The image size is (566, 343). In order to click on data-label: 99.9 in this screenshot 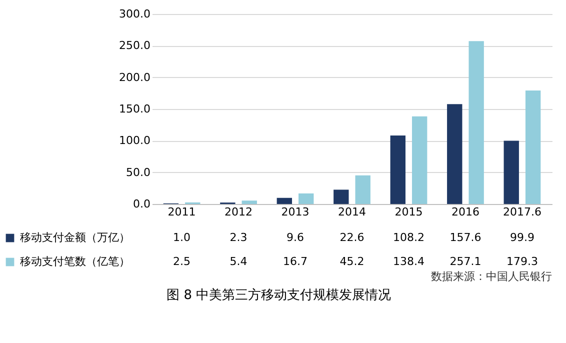, I will do `click(522, 237)`.